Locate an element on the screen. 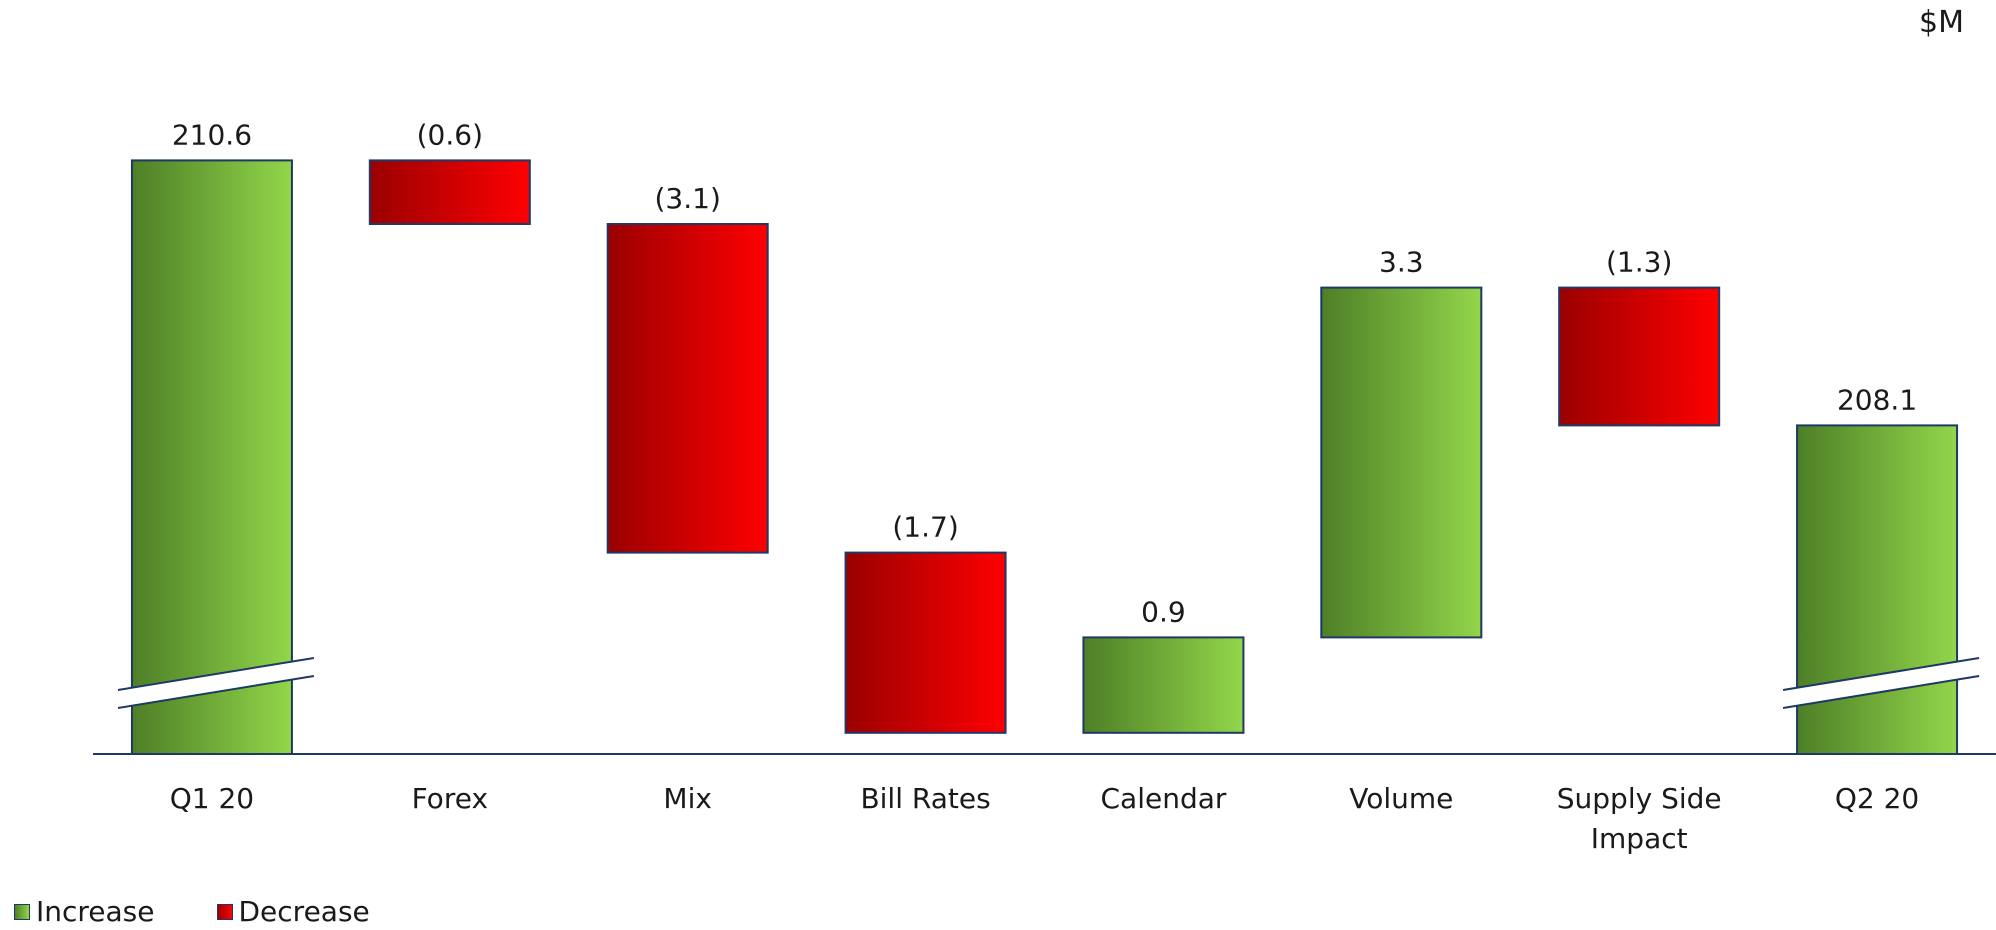 This screenshot has height=930, width=1996. tick-label-q2-20: Q2 20 is located at coordinates (1877, 798).